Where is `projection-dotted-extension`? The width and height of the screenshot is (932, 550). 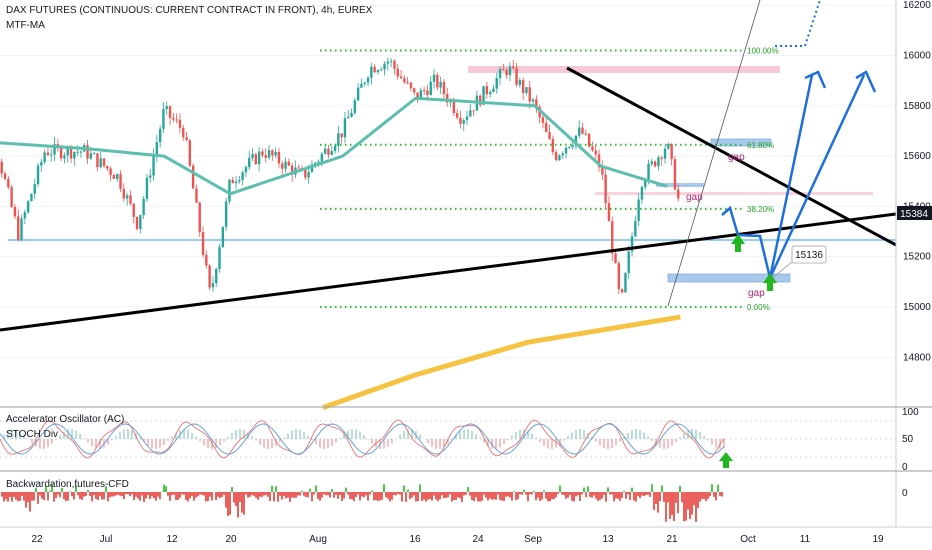 projection-dotted-extension is located at coordinates (798, 23).